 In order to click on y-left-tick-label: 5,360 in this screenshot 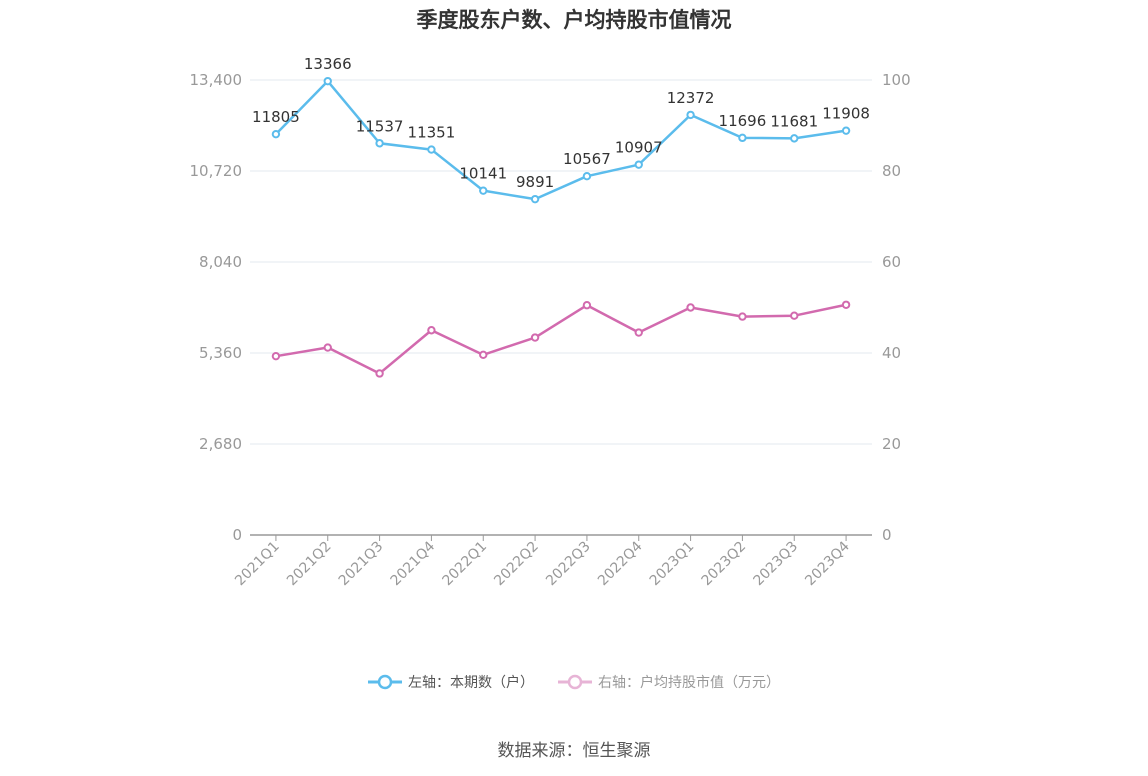, I will do `click(220, 353)`.